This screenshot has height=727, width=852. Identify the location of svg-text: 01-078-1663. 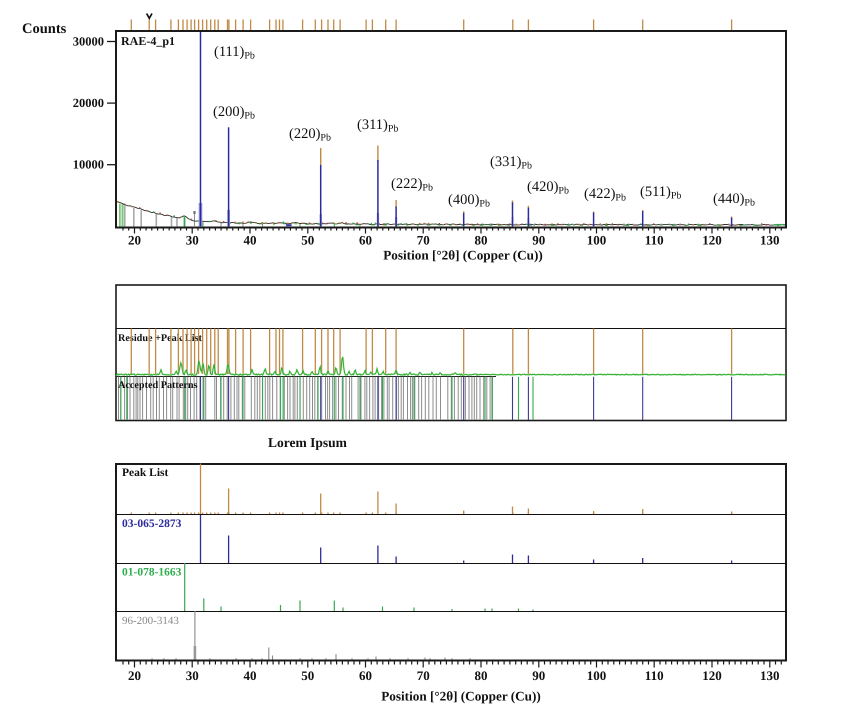
(152, 573).